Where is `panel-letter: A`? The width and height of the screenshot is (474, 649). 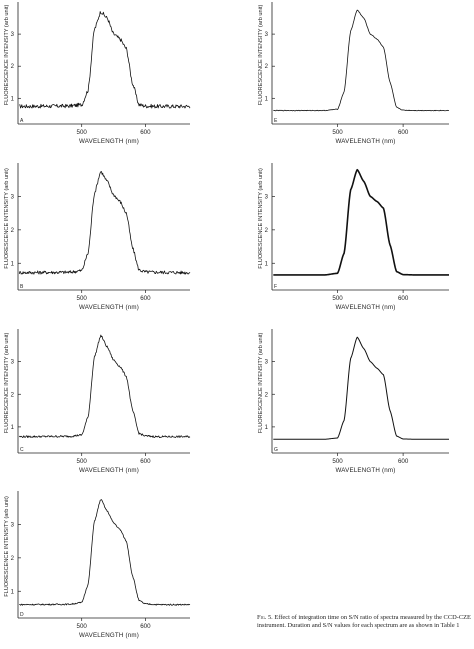
panel-letter: A is located at coordinates (22, 121).